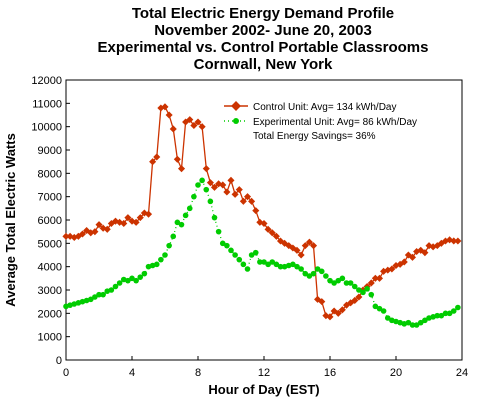  What do you see at coordinates (59, 361) in the screenshot?
I see `y-tick-label: 0` at bounding box center [59, 361].